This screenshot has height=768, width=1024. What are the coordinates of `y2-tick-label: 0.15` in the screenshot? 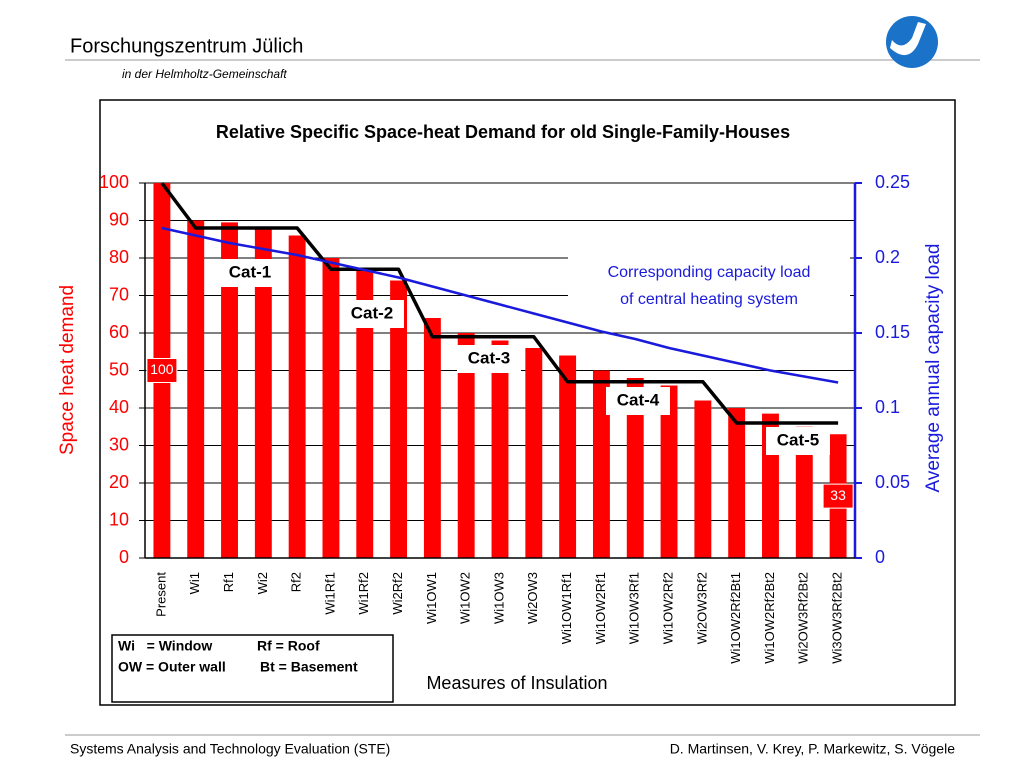 It's located at (892, 332).